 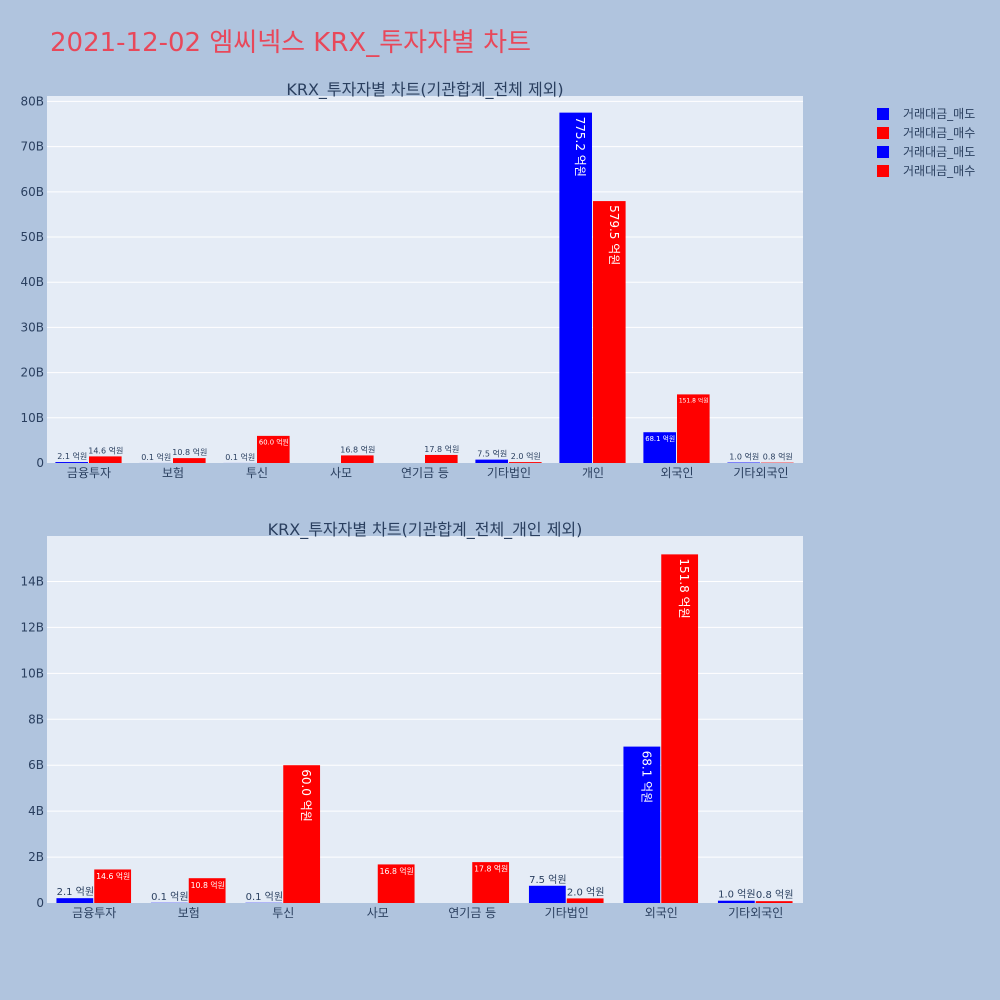 I want to click on x-tick-label: 개인, so click(x=593, y=473).